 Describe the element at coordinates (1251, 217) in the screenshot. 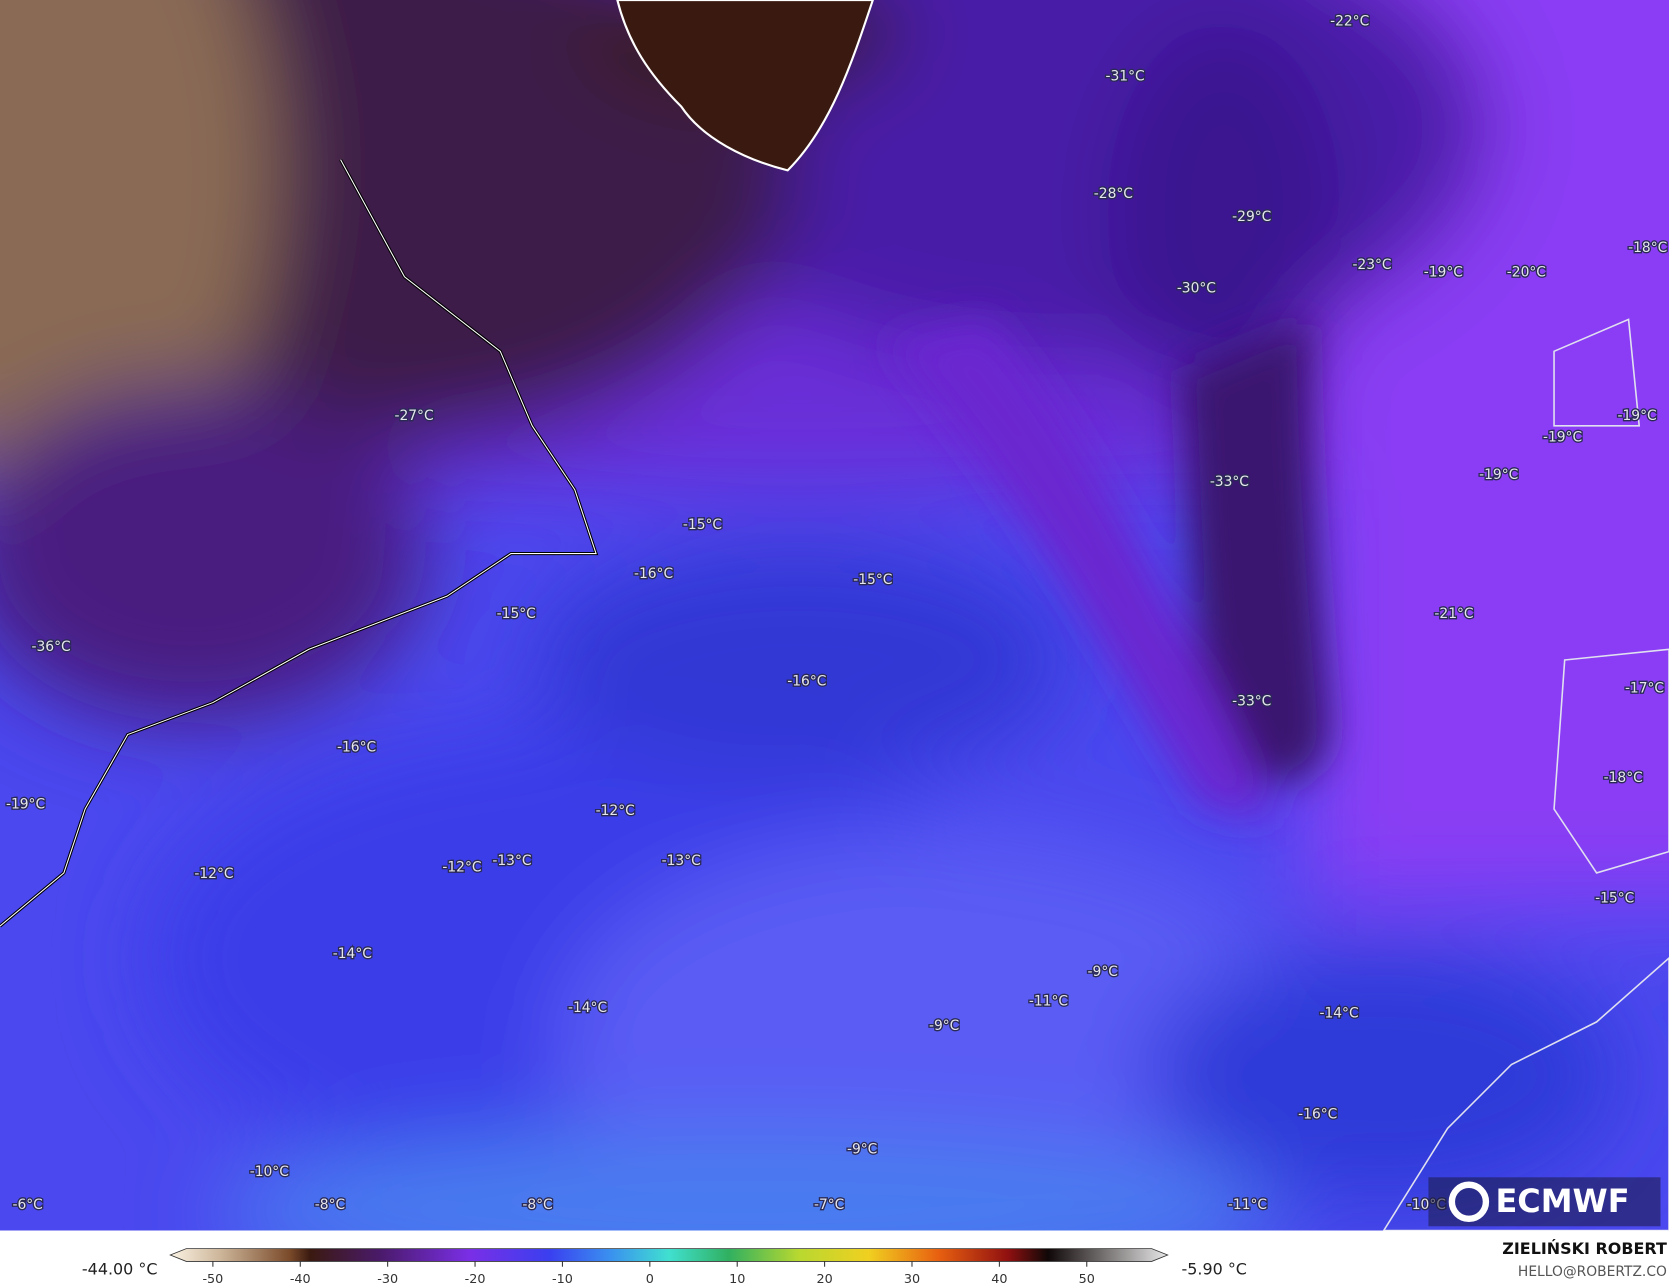

I see `temperature-label: -29°C` at that location.